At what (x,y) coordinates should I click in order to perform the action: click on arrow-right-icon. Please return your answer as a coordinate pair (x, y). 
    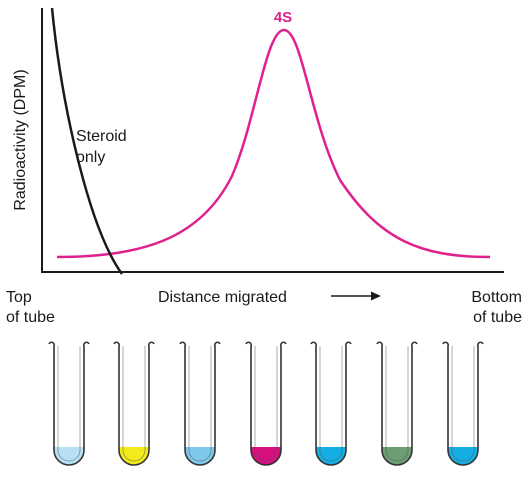
    Looking at the image, I should click on (356, 296).